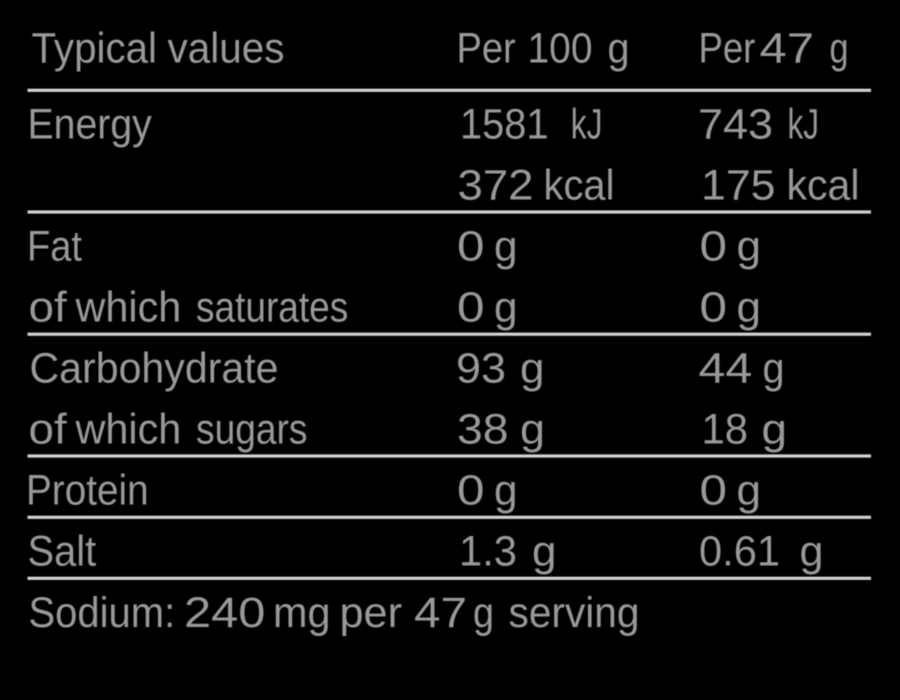 The image size is (900, 700). I want to click on svg-text: Typical, so click(95, 49).